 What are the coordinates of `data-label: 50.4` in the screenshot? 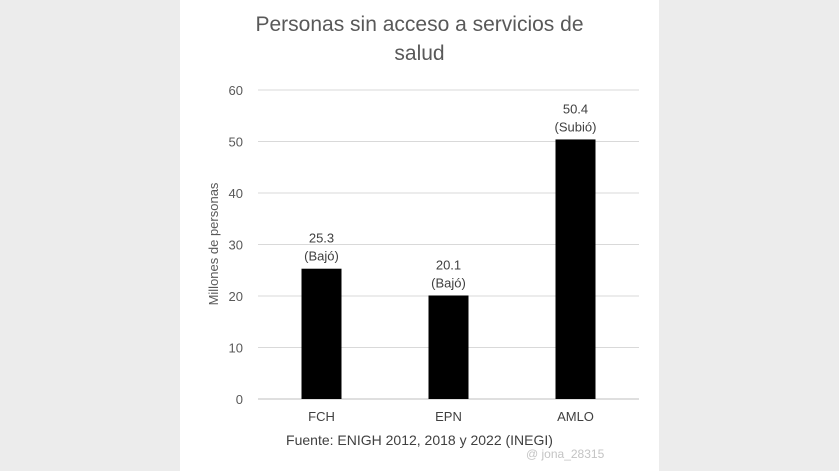 It's located at (575, 108).